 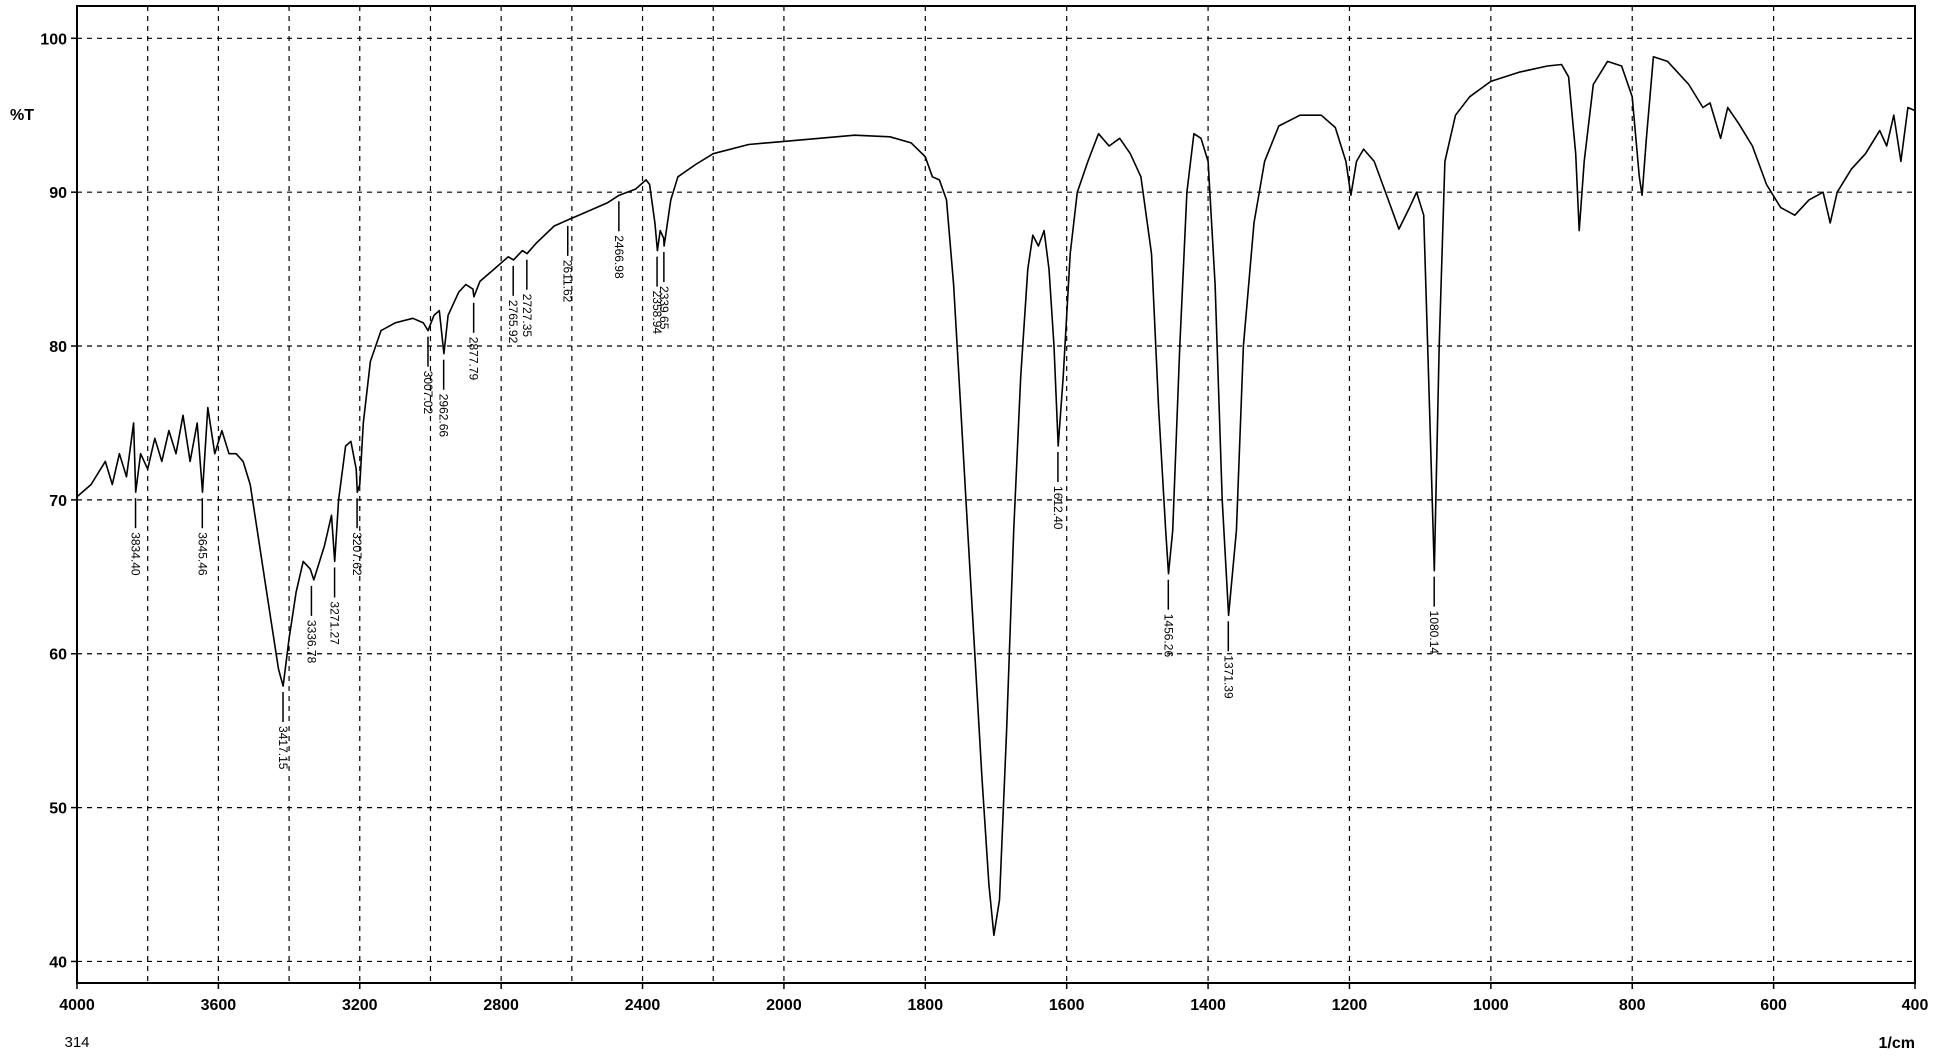 I want to click on x-tick-label: 400, so click(x=1915, y=1005).